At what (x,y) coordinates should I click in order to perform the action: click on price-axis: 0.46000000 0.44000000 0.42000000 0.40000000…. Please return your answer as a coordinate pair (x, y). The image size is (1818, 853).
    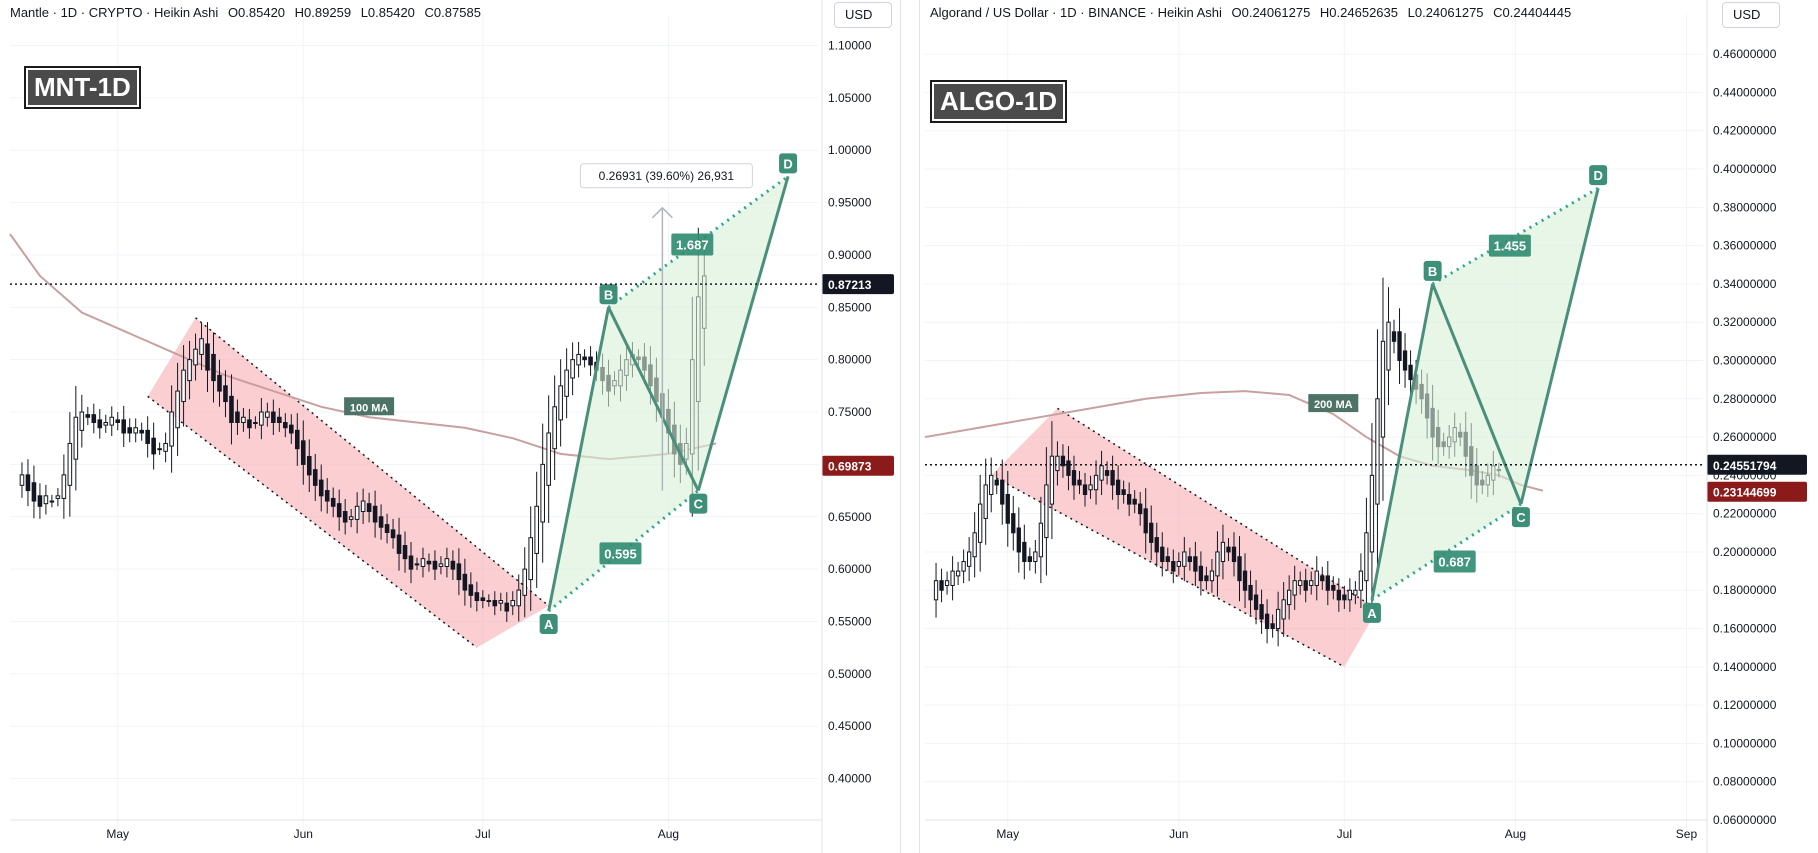
    Looking at the image, I should click on (1757, 437).